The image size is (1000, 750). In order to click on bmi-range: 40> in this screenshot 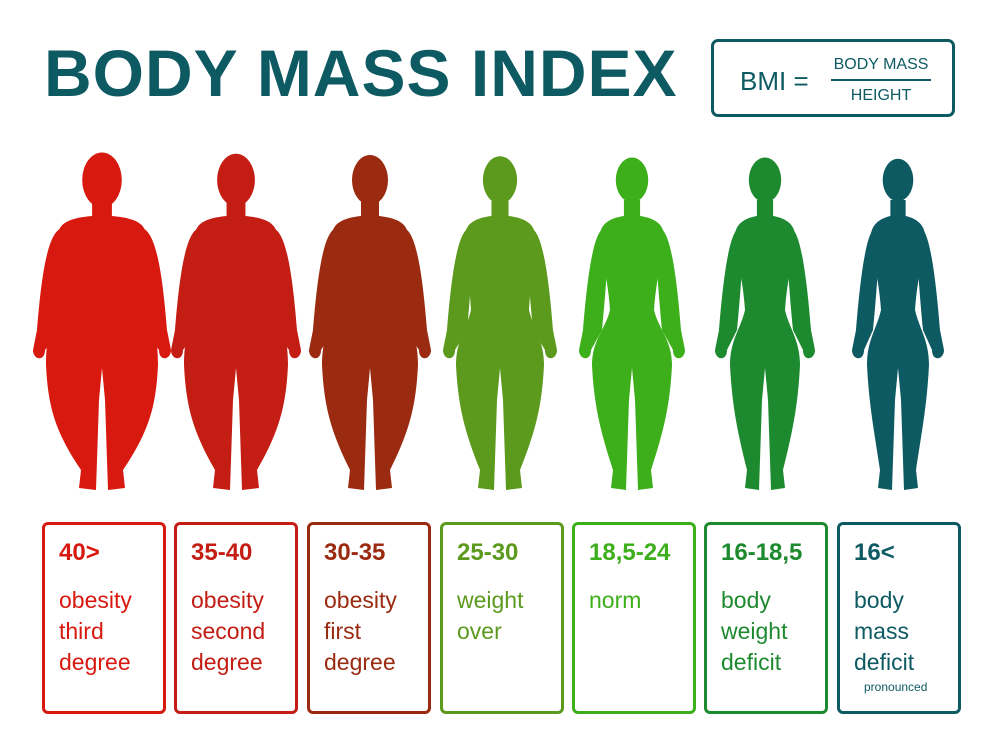, I will do `click(79, 552)`.